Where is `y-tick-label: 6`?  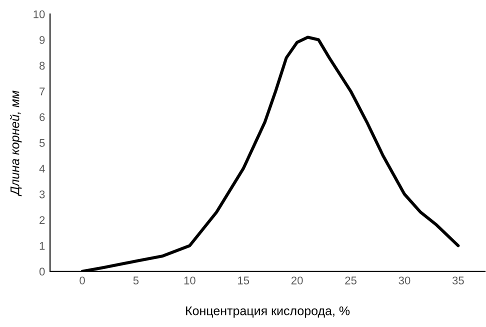 y-tick-label: 6 is located at coordinates (42, 117).